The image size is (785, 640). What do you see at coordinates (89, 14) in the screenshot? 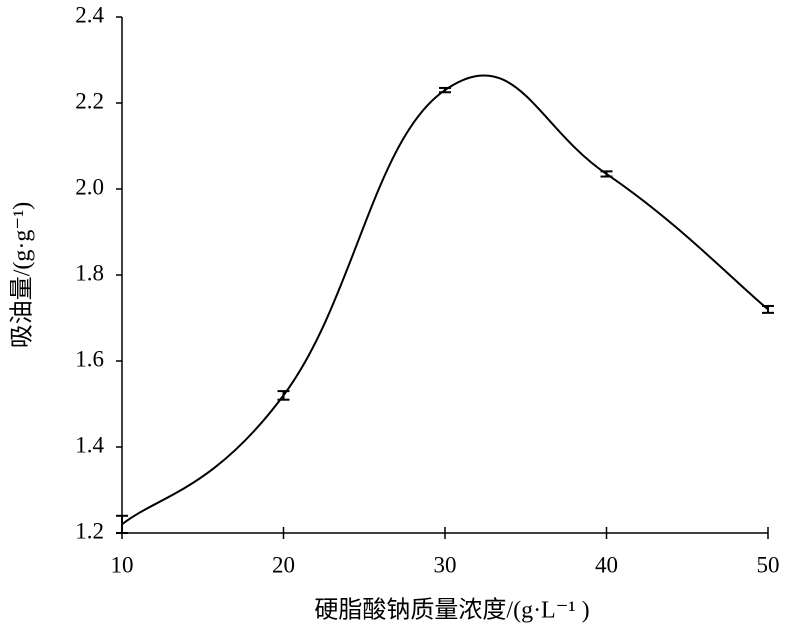
I see `y-tick-label: 2.4` at bounding box center [89, 14].